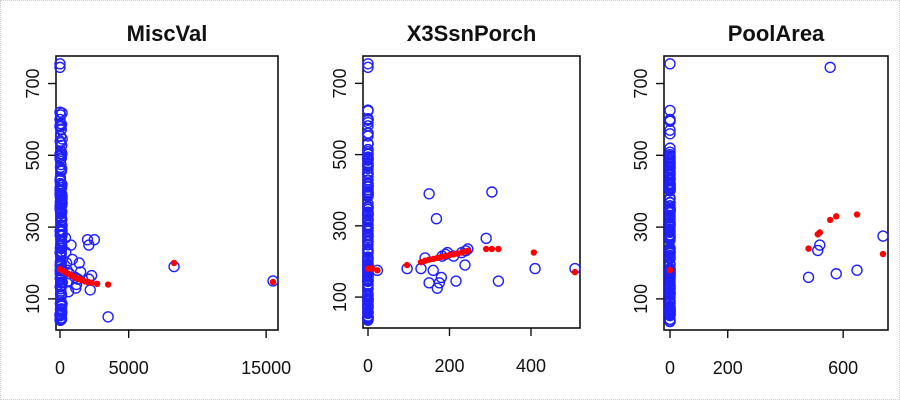  I want to click on plot-title: PoolArea, so click(776, 33).